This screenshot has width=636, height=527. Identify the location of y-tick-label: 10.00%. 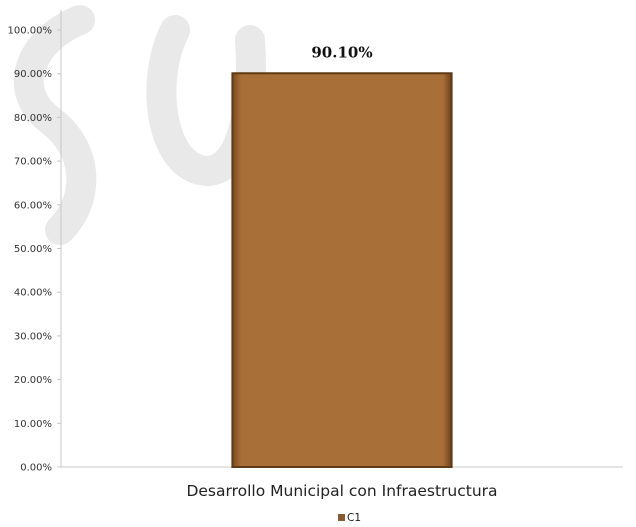
(33, 424).